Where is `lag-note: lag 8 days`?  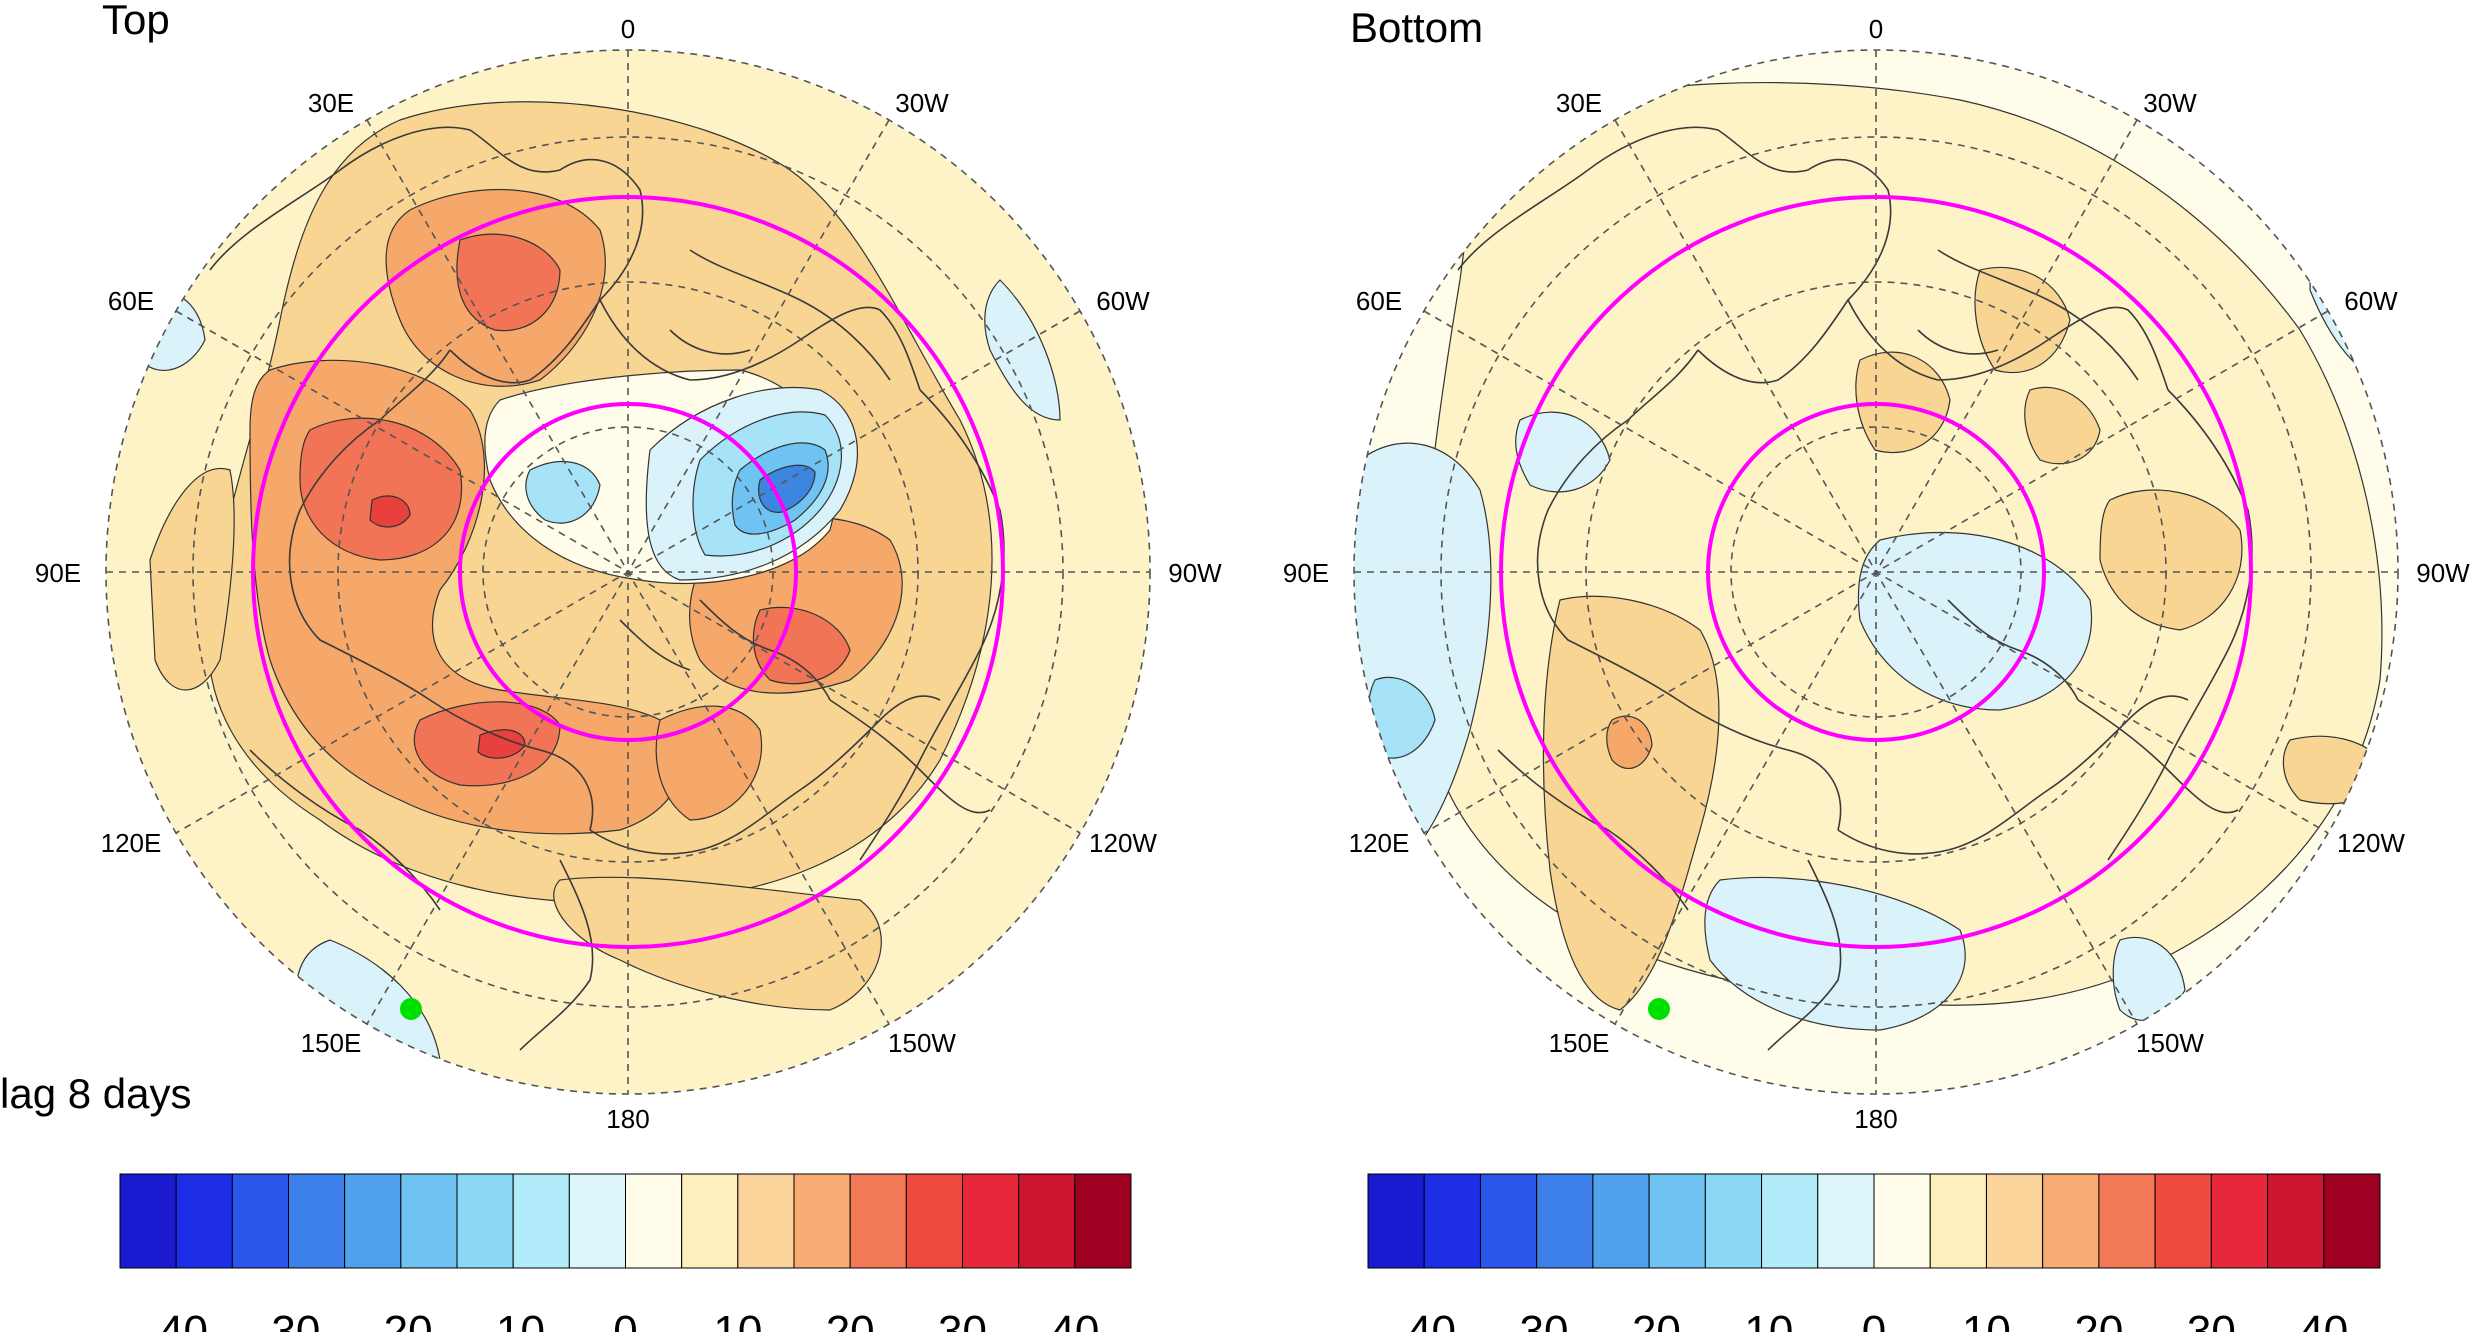
lag-note: lag 8 days is located at coordinates (95, 1093).